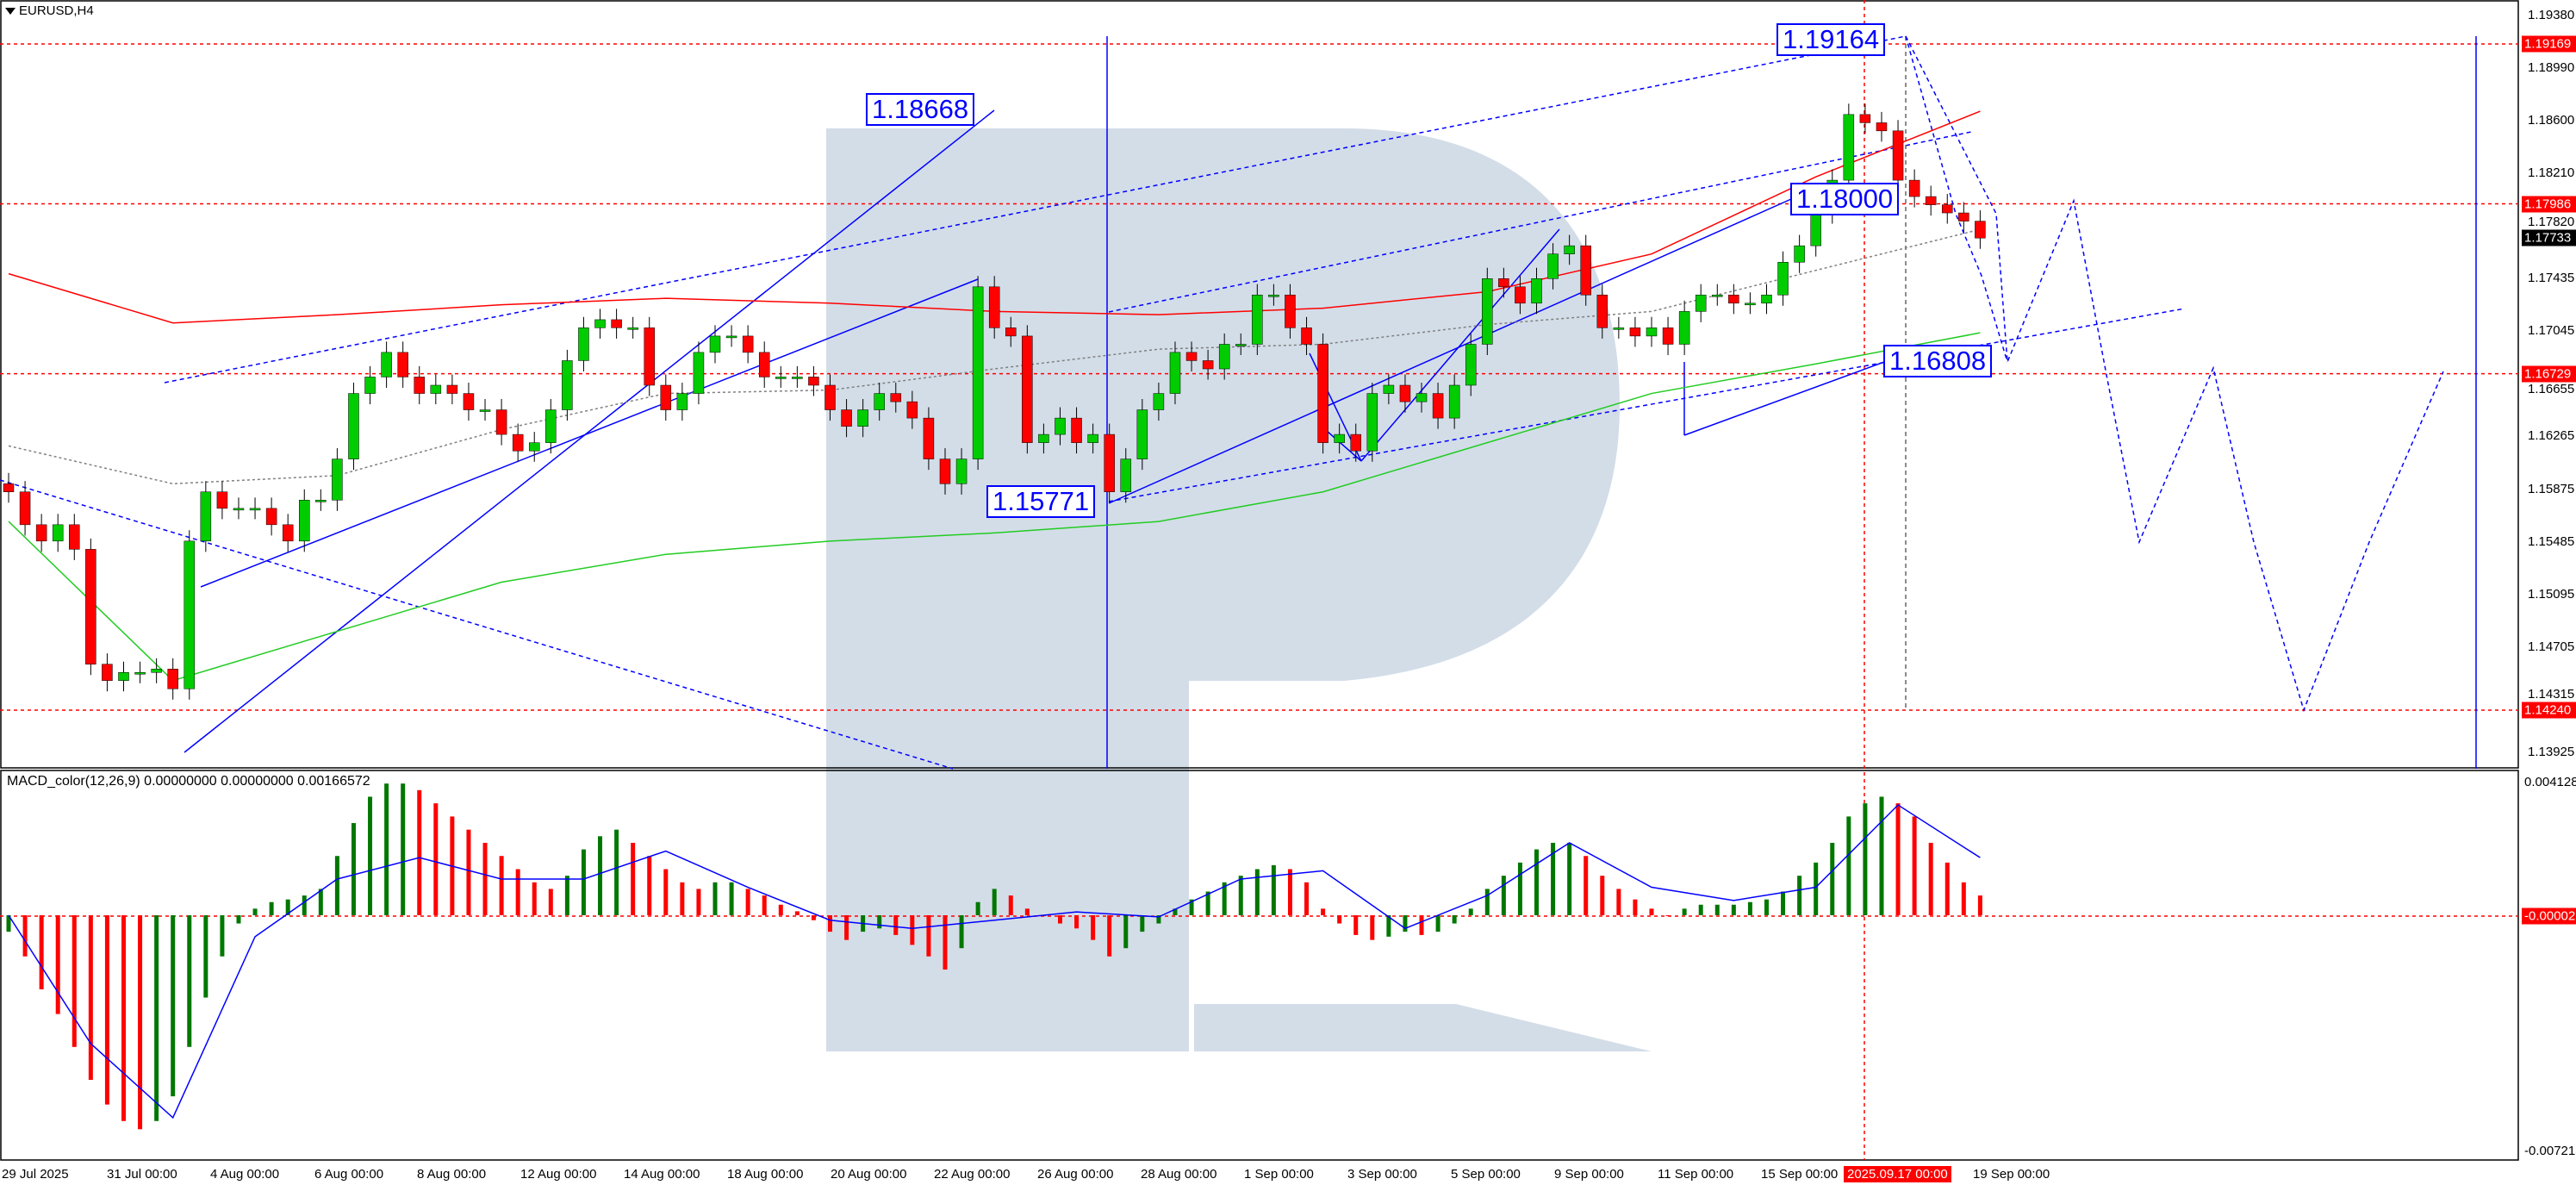 The image size is (2576, 1185). What do you see at coordinates (2549, 204) in the screenshot?
I see `price-level-label: 1.17986` at bounding box center [2549, 204].